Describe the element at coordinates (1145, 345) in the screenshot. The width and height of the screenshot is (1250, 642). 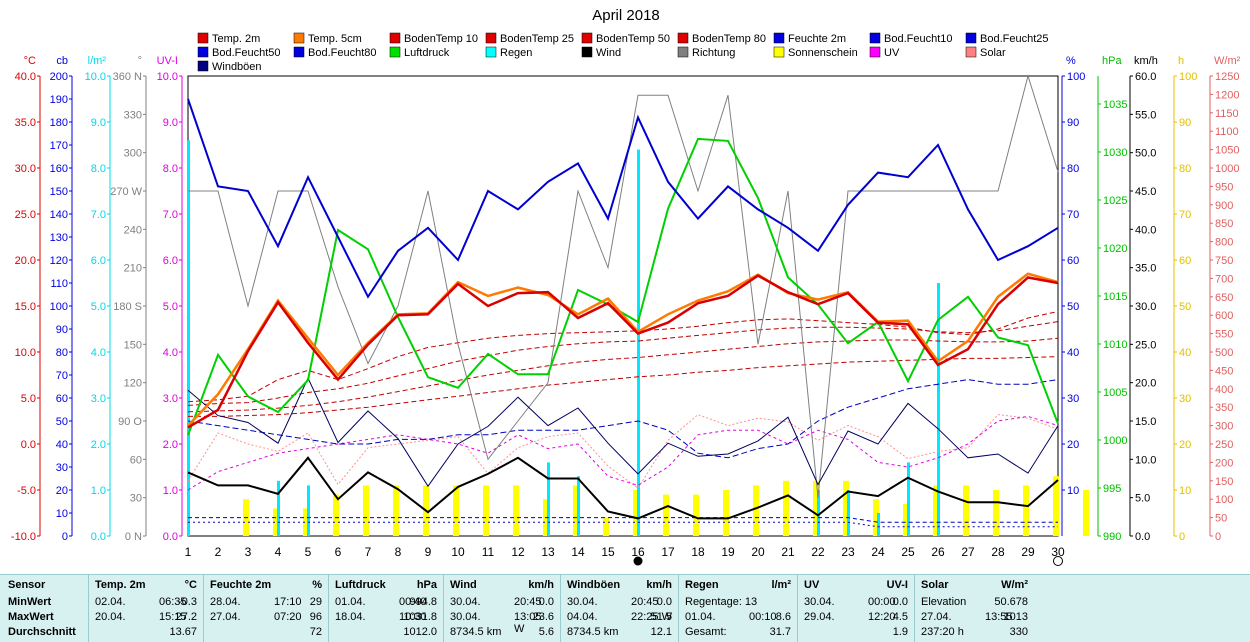
I see `right-axis-tick-label: 25.0` at that location.